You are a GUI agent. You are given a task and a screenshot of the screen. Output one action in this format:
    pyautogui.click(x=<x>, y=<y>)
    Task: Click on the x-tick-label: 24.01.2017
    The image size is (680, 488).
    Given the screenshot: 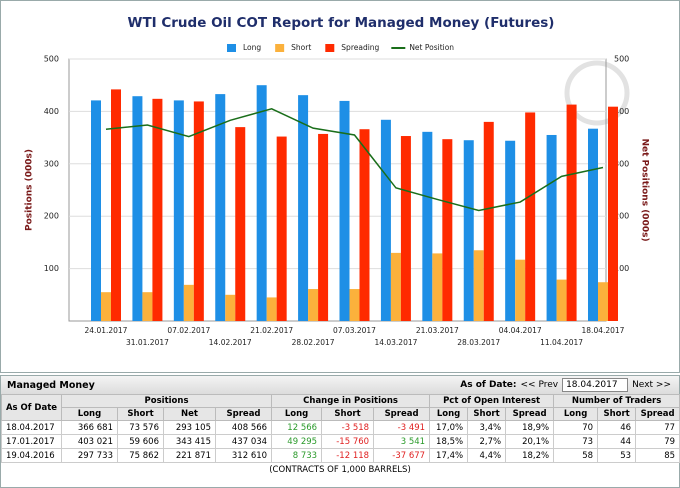 What is the action you would take?
    pyautogui.click(x=106, y=330)
    